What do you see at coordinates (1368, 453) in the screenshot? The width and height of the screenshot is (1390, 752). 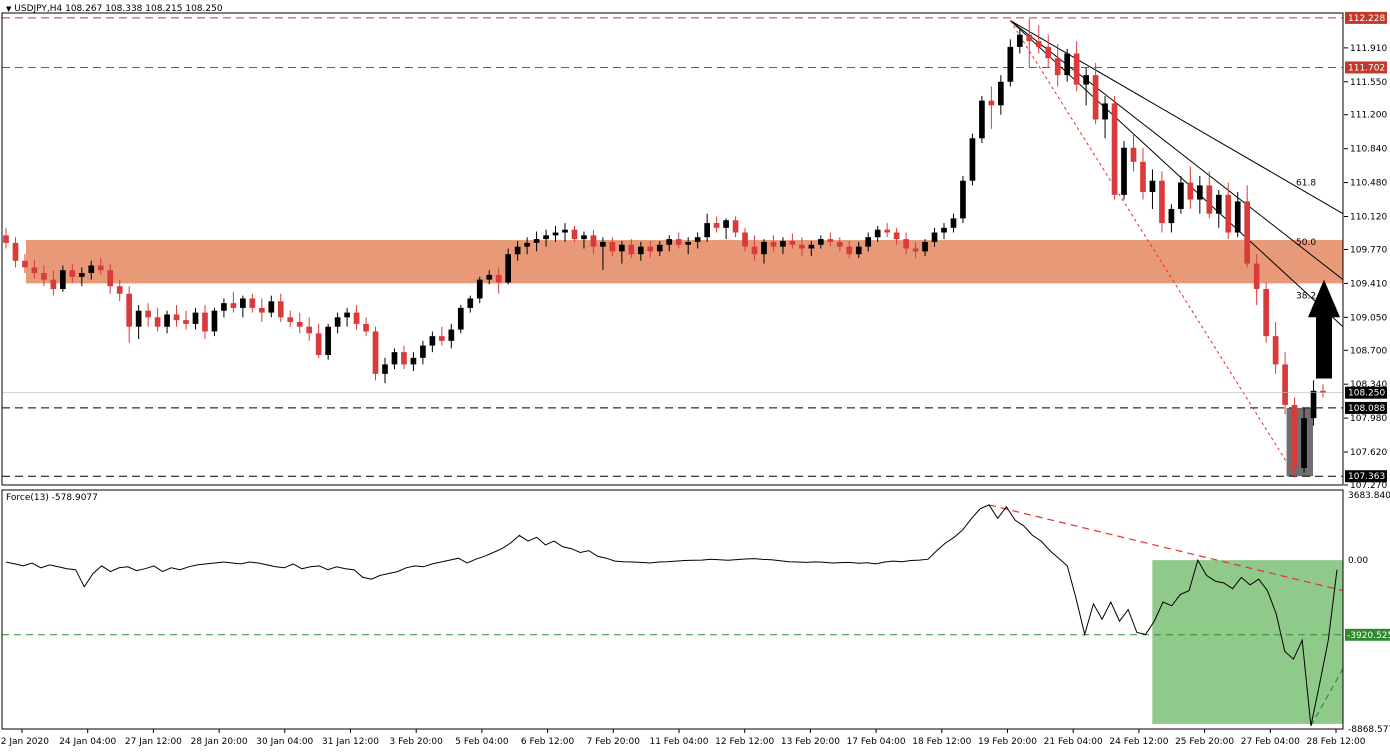 I see `price-tick-label: 107.620` at bounding box center [1368, 453].